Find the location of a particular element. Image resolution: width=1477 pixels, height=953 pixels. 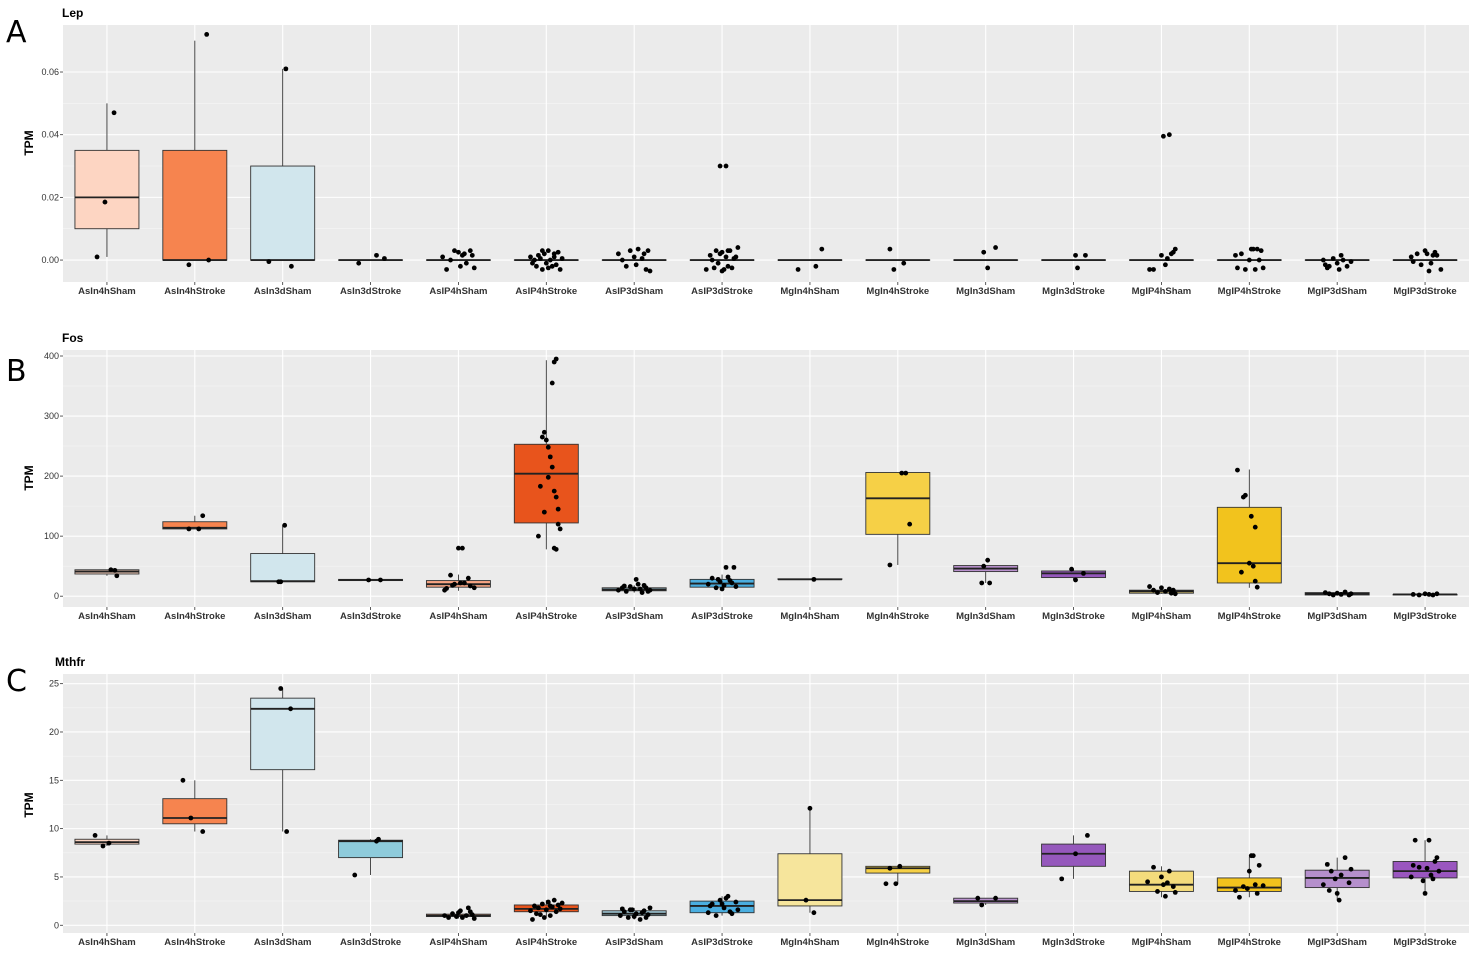

y-tick-label: 15 is located at coordinates (54, 780).